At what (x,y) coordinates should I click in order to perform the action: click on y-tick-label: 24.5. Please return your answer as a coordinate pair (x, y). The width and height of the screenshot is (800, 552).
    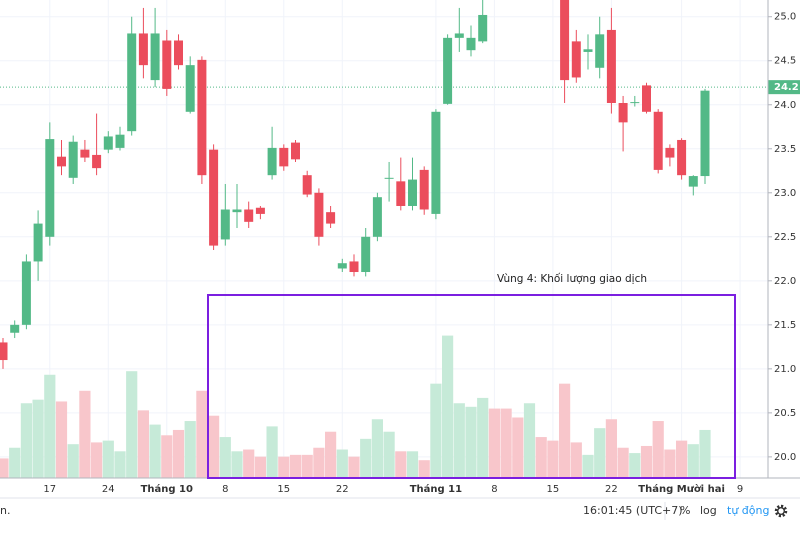
    Looking at the image, I should click on (785, 61).